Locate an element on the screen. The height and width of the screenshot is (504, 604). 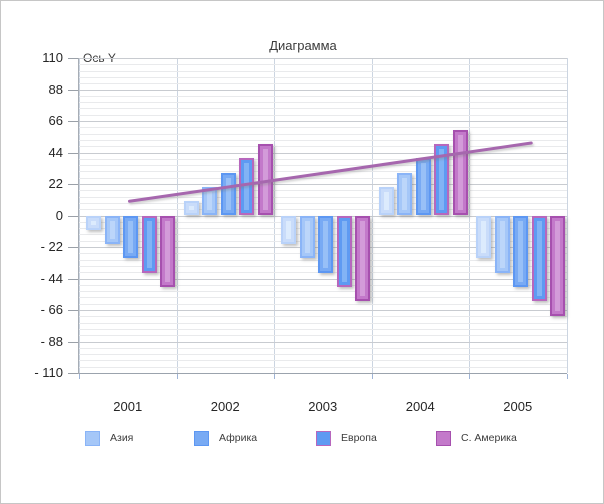
legend-item: Европа is located at coordinates (346, 438).